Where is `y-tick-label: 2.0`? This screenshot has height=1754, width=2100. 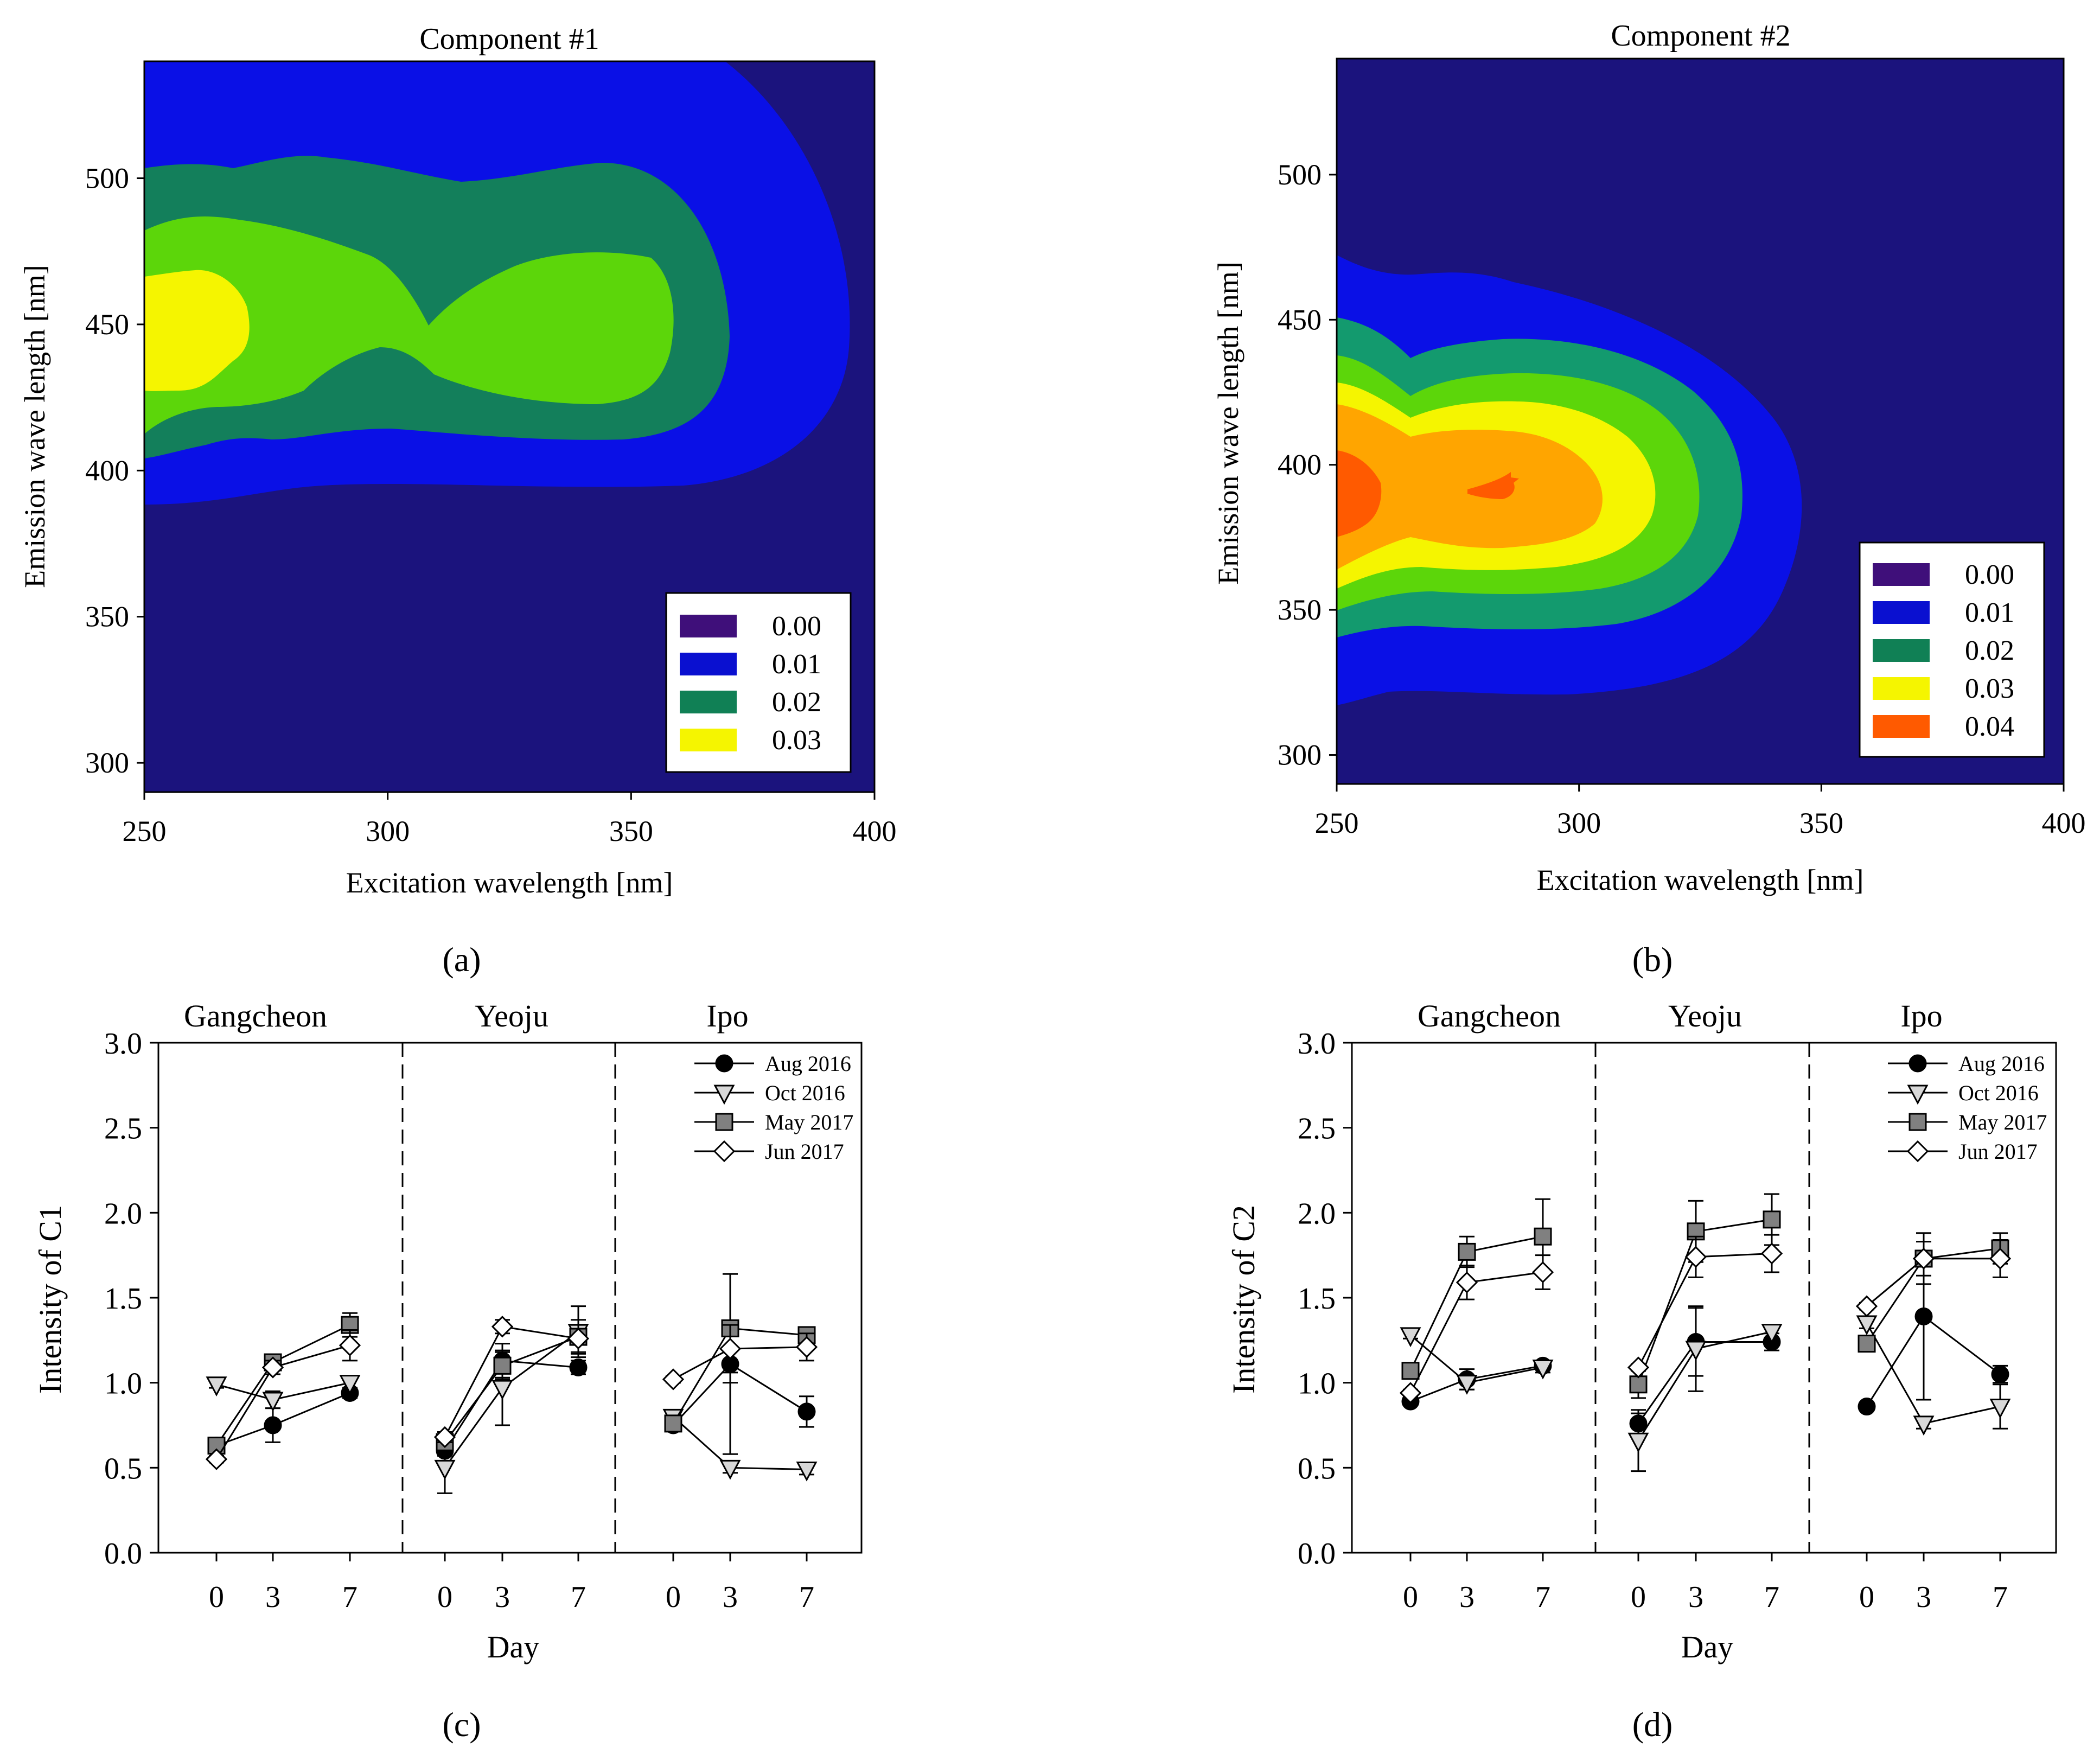
y-tick-label: 2.0 is located at coordinates (123, 1213).